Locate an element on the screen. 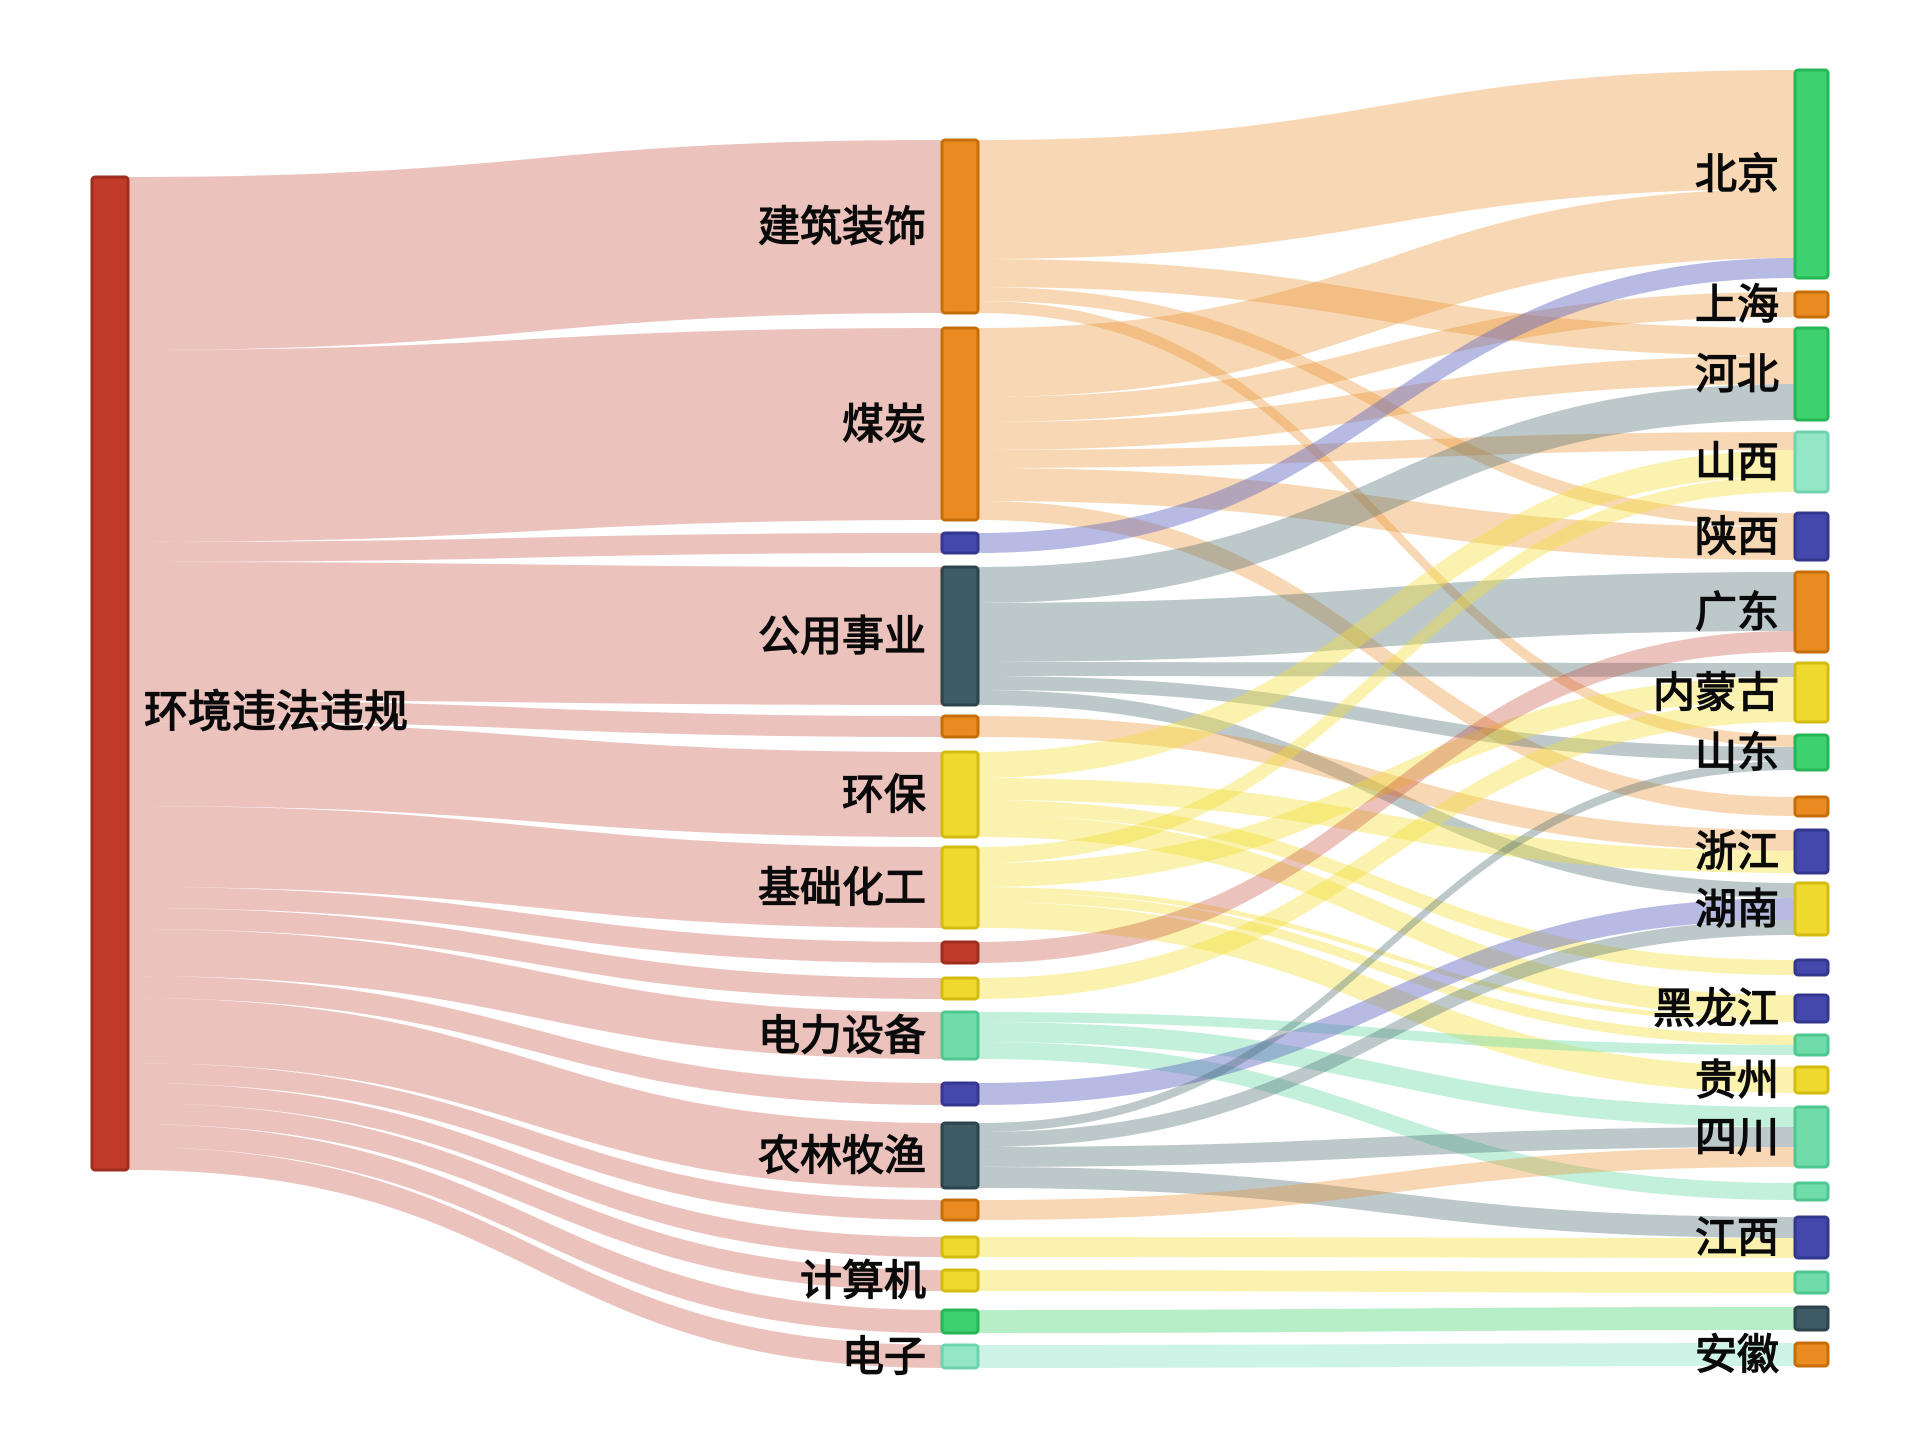 This screenshot has height=1440, width=1920. flow-M1-R8 is located at coordinates (1386, 524).